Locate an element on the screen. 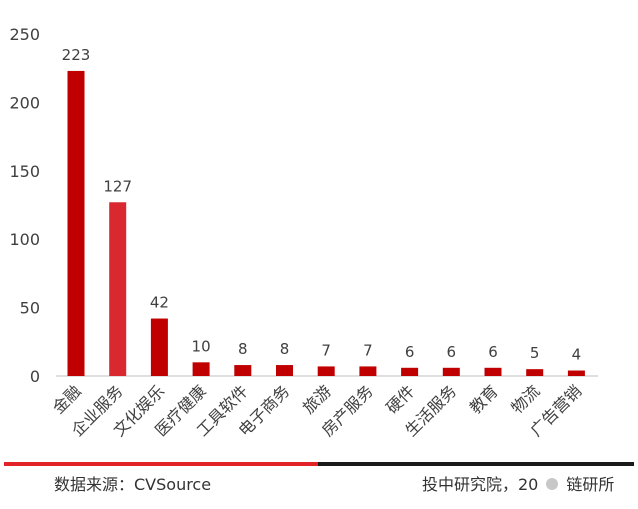  category-label: 金融 is located at coordinates (67, 399).